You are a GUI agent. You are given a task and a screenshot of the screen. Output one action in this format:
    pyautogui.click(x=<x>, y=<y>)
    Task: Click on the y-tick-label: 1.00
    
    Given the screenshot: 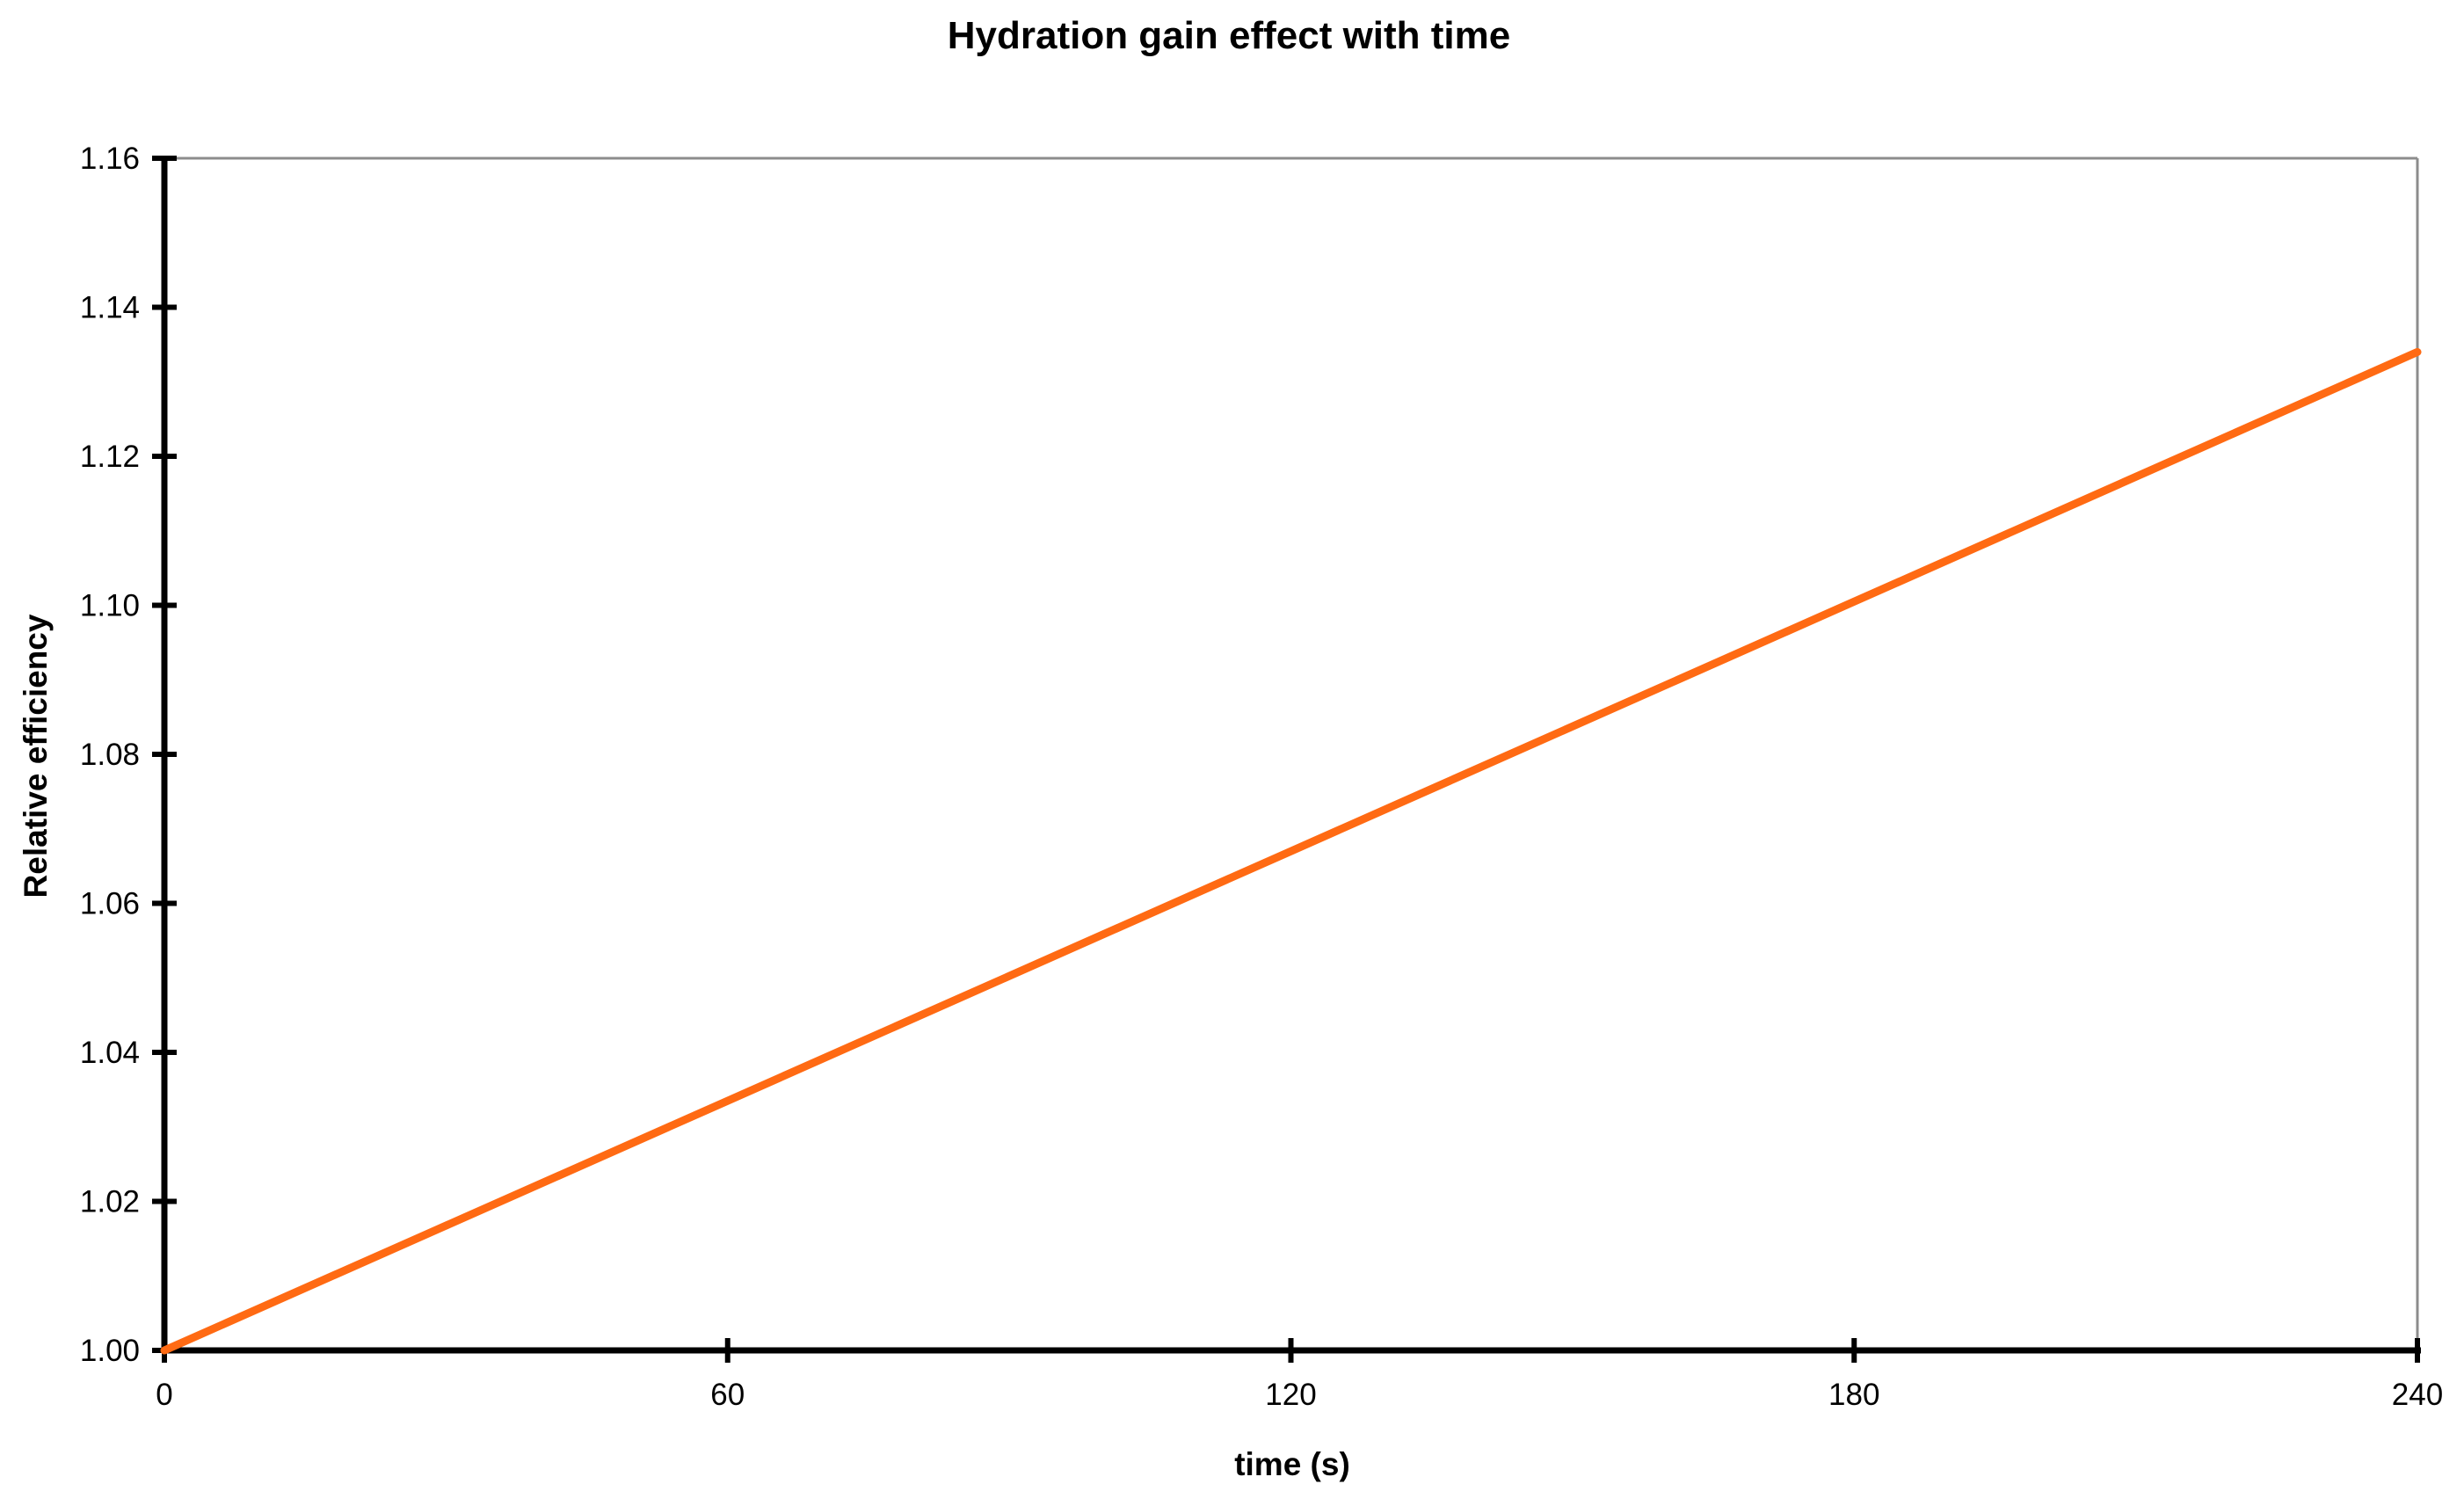 What is the action you would take?
    pyautogui.click(x=110, y=1351)
    